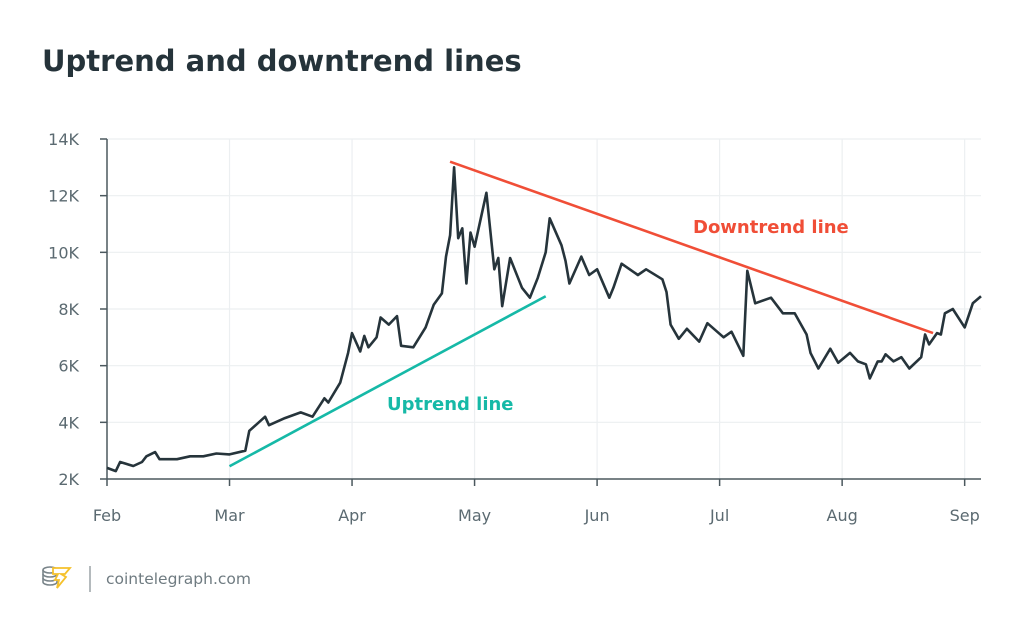 This screenshot has height=636, width=1024. Describe the element at coordinates (68, 366) in the screenshot. I see `y-tick-label: 6K` at that location.